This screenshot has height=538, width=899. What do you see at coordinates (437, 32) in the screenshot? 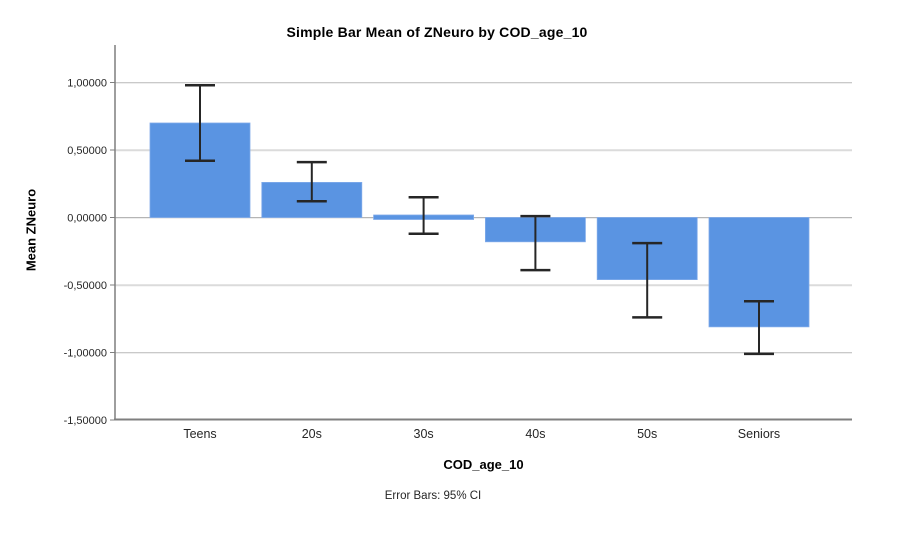
I see `chart-title: Simple Bar Mean of ZNeuro by COD_age_10` at bounding box center [437, 32].